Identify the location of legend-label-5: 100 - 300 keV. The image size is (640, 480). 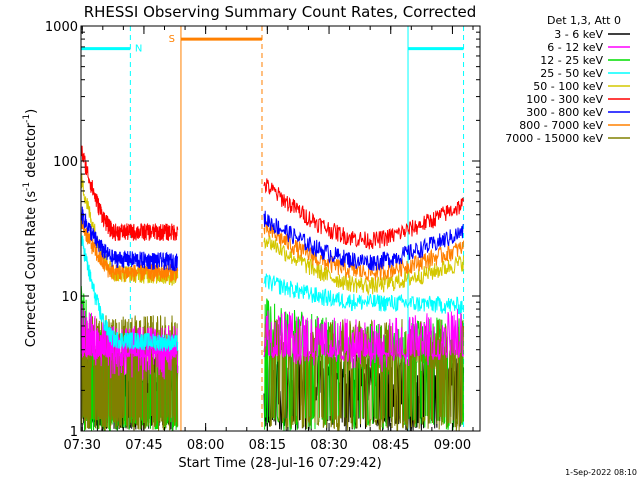
(564, 99).